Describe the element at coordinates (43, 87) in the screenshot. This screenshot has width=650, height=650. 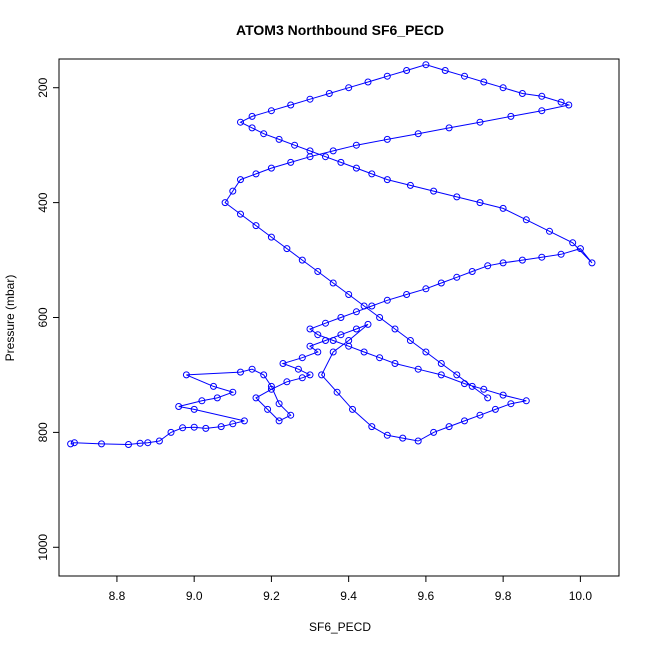
I see `y-tick-label: 200` at that location.